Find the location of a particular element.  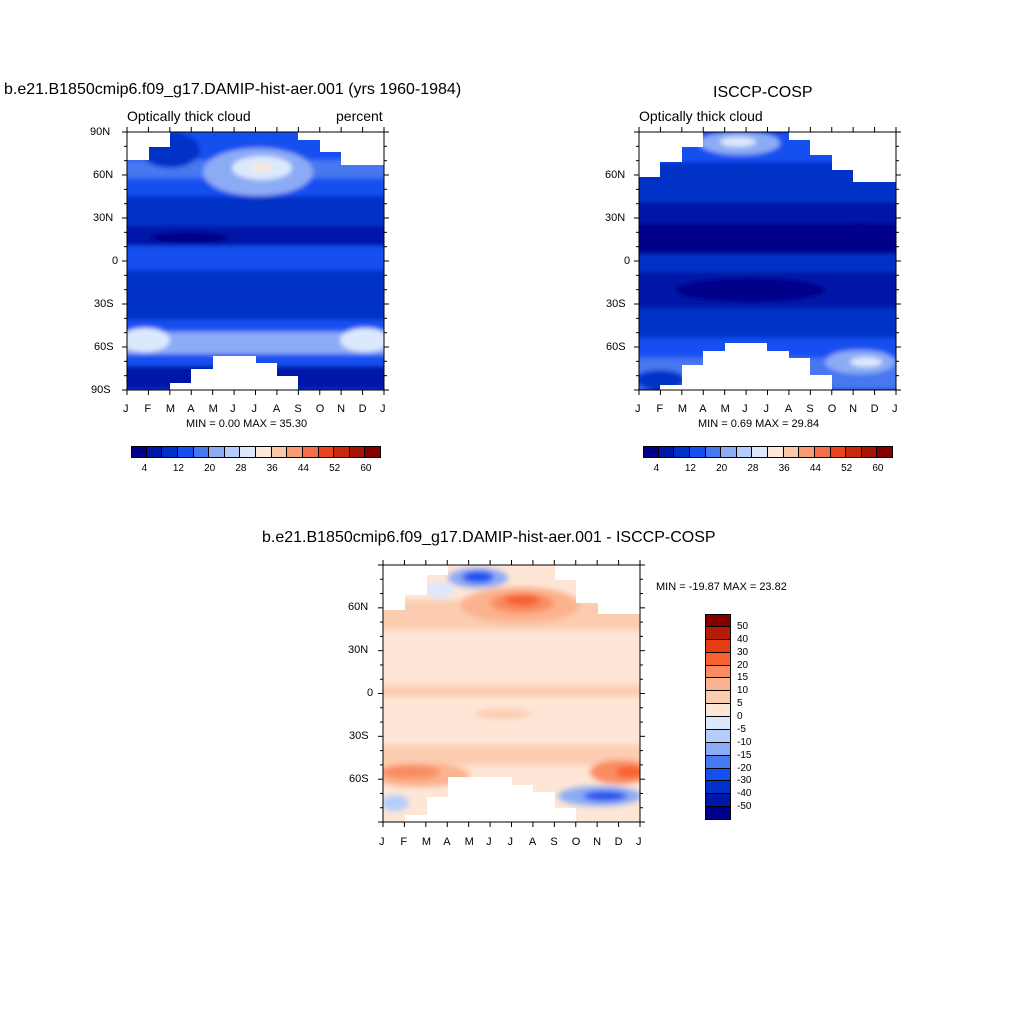

colorbar-label: 0 is located at coordinates (740, 716).